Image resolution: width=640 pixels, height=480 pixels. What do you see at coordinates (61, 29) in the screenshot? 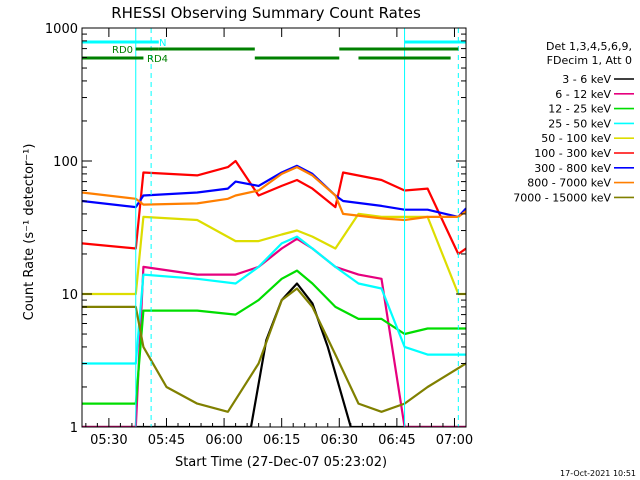
I see `y-tick-label-3: 1000` at bounding box center [61, 29].